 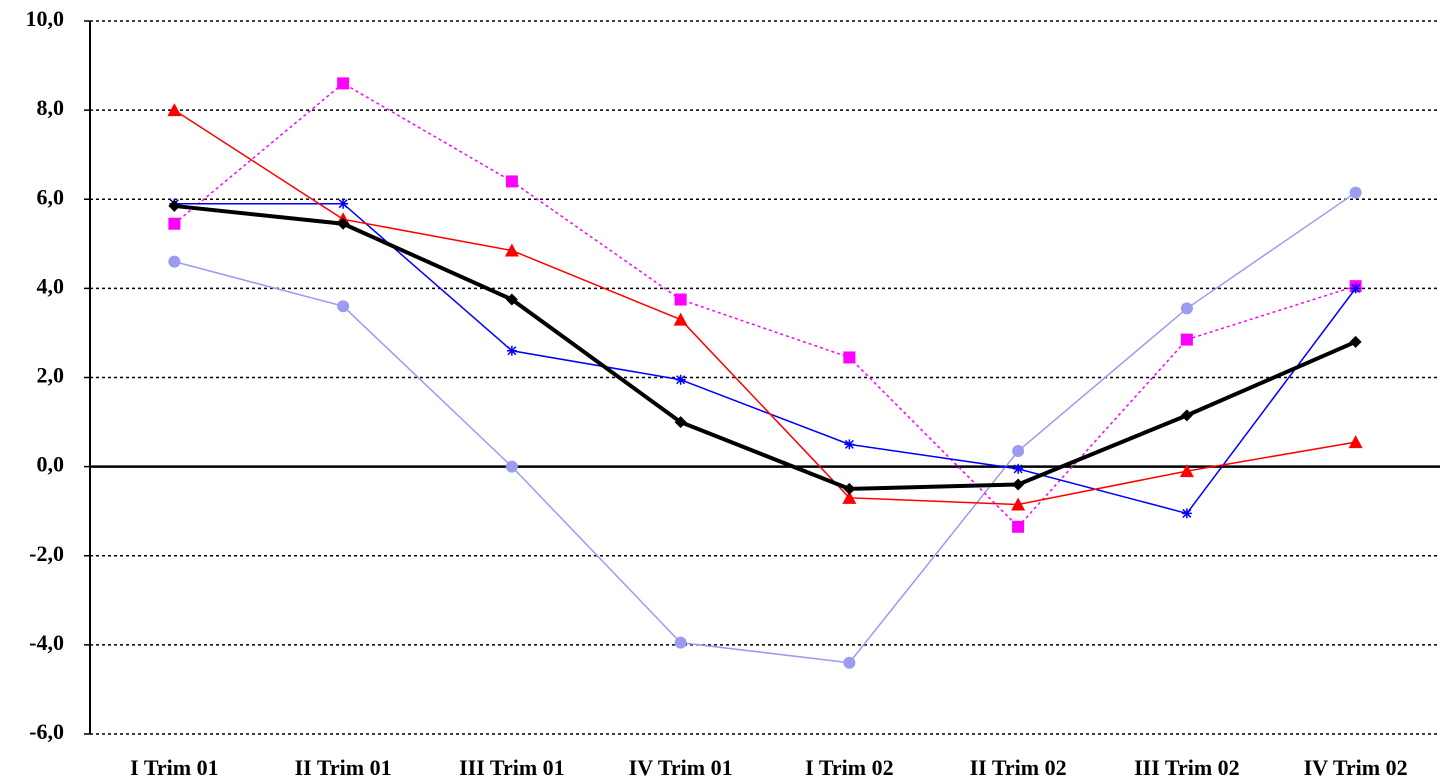 What do you see at coordinates (681, 767) in the screenshot?
I see `x-tick-label: IV Trim 01` at bounding box center [681, 767].